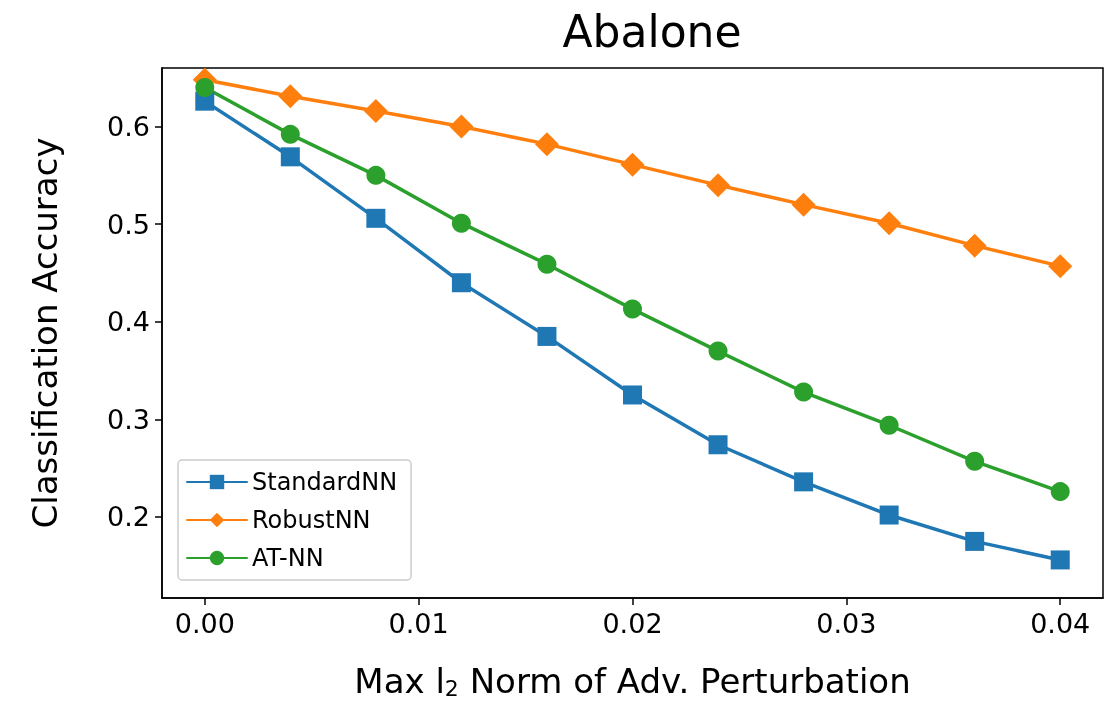 The image size is (1110, 716). What do you see at coordinates (1060, 623) in the screenshot?
I see `x-tick-label: 0.04` at bounding box center [1060, 623].